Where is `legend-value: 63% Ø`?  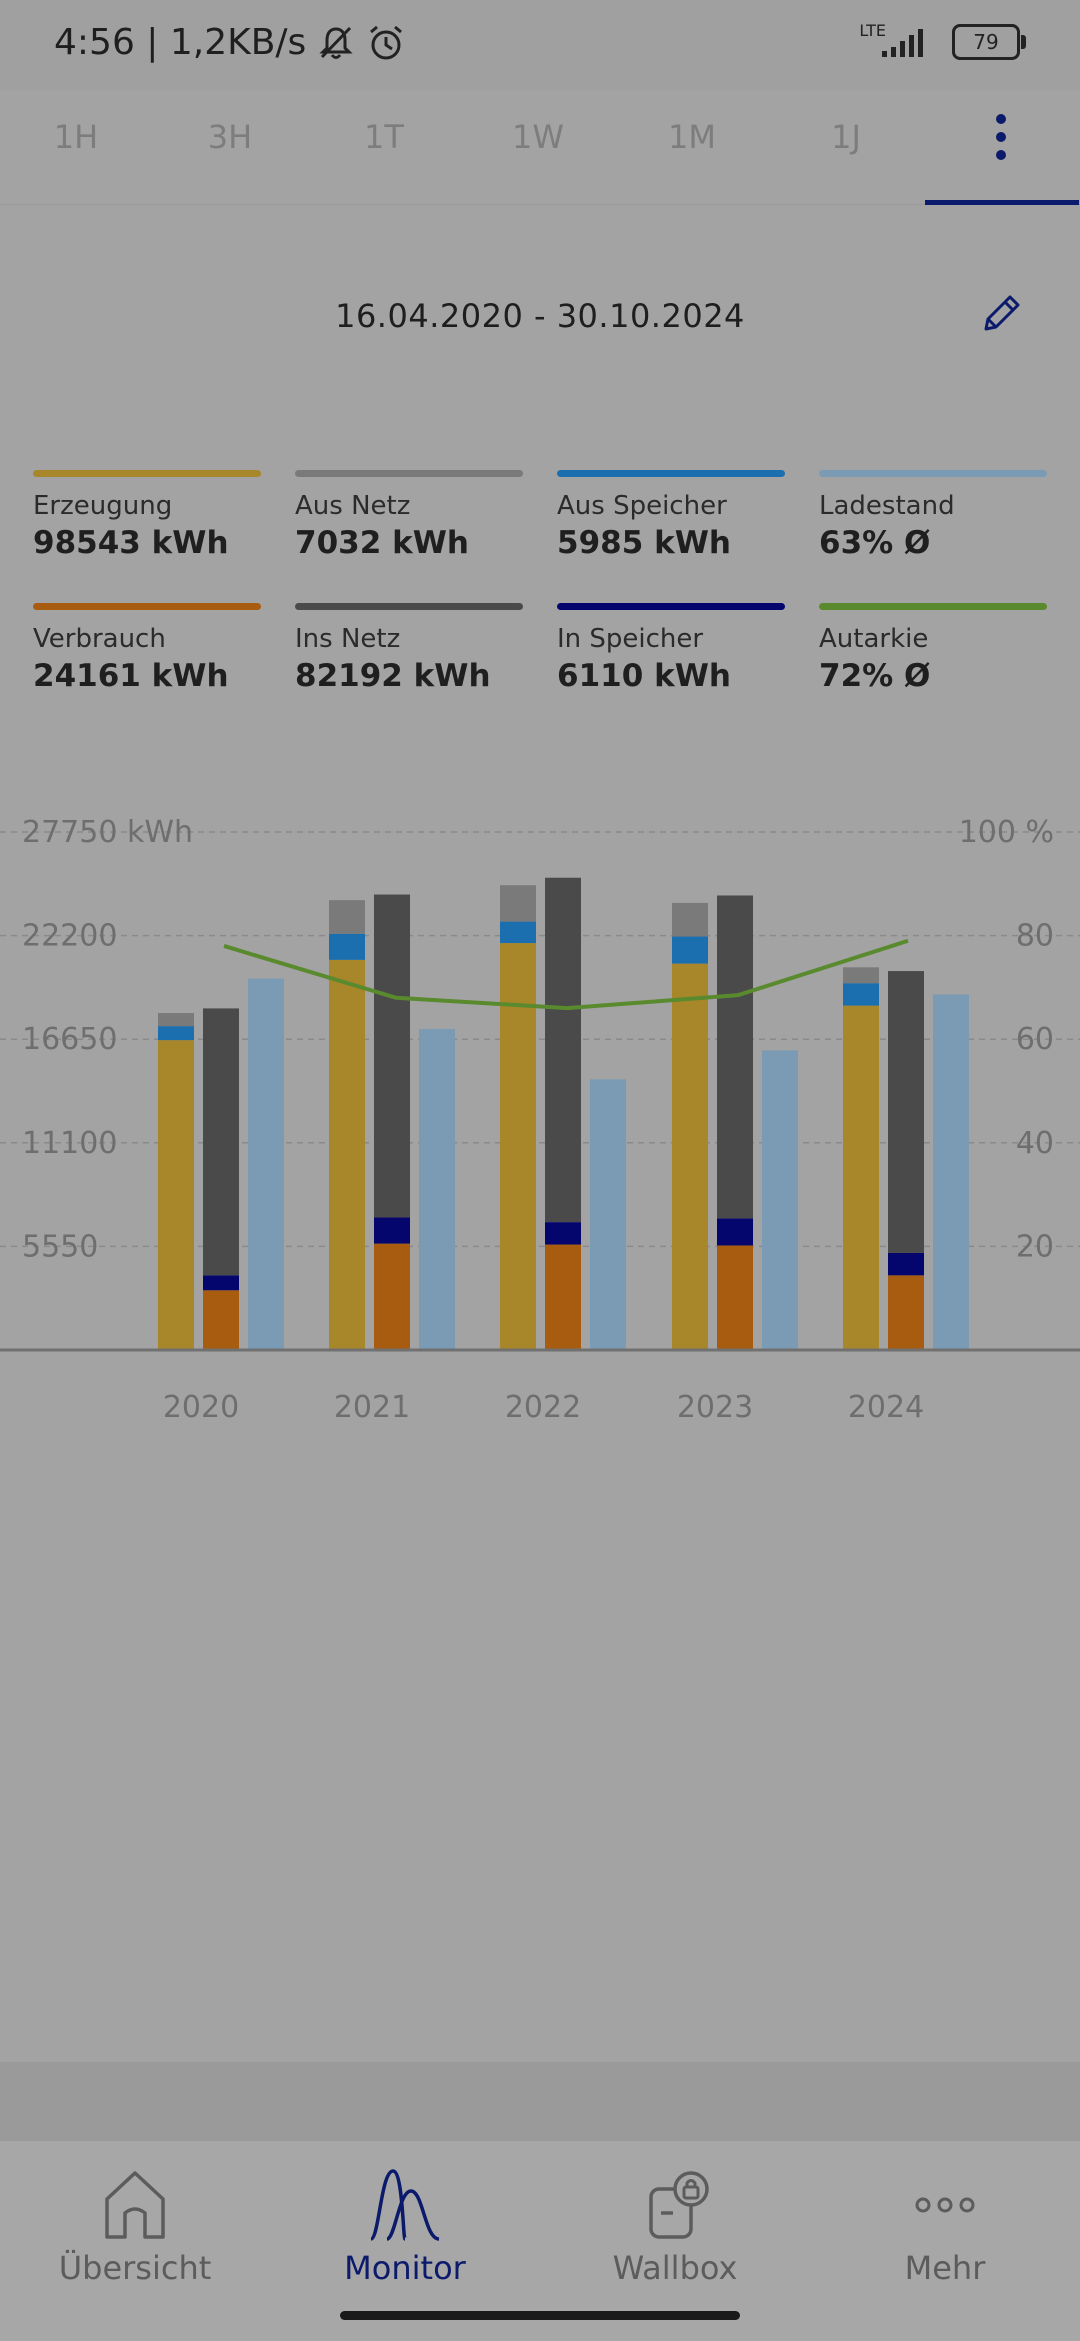 legend-value: 63% Ø is located at coordinates (875, 543).